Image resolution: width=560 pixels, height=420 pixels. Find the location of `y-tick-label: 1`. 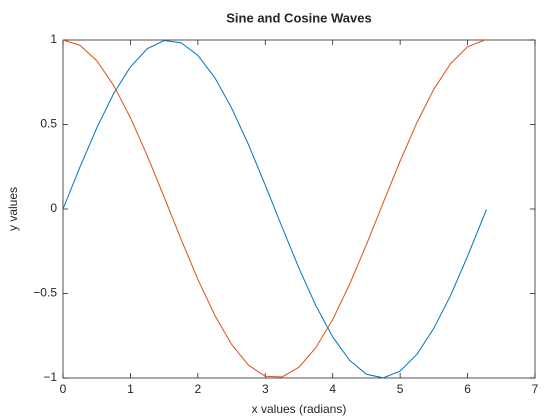

y-tick-label: 1 is located at coordinates (53, 39).